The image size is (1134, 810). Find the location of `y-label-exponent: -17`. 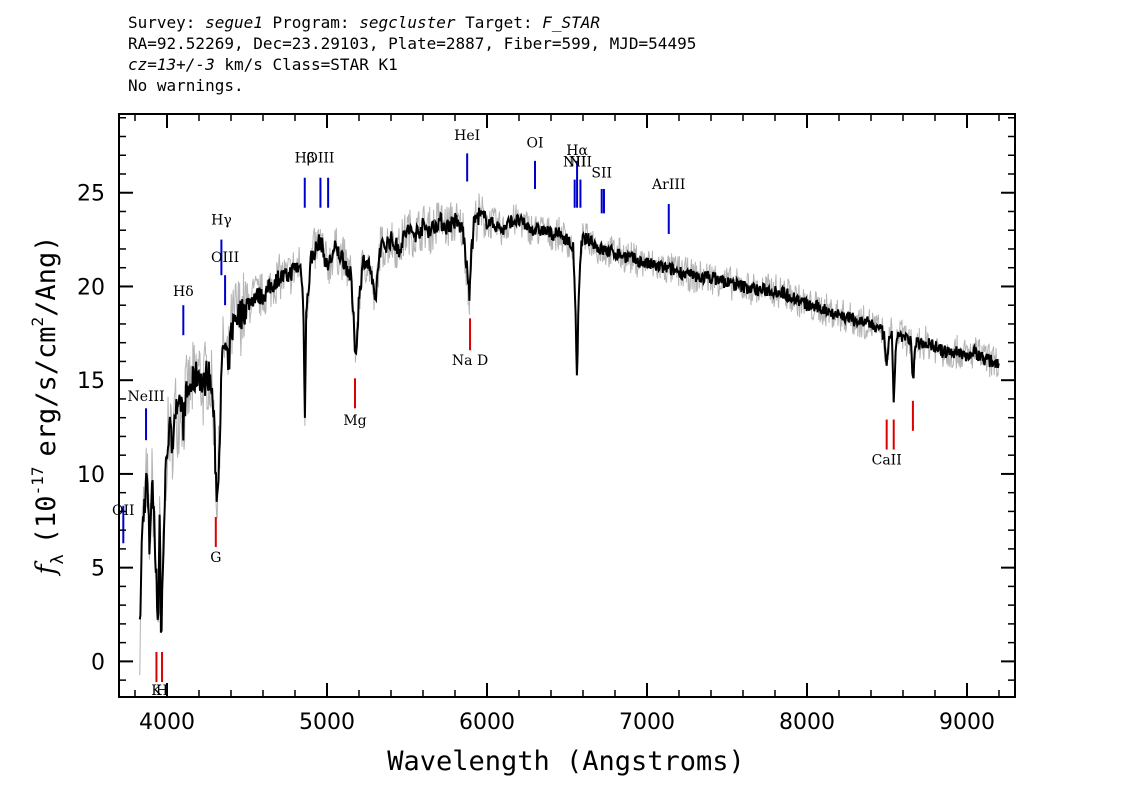

y-label-exponent: -17 is located at coordinates (37, 481).